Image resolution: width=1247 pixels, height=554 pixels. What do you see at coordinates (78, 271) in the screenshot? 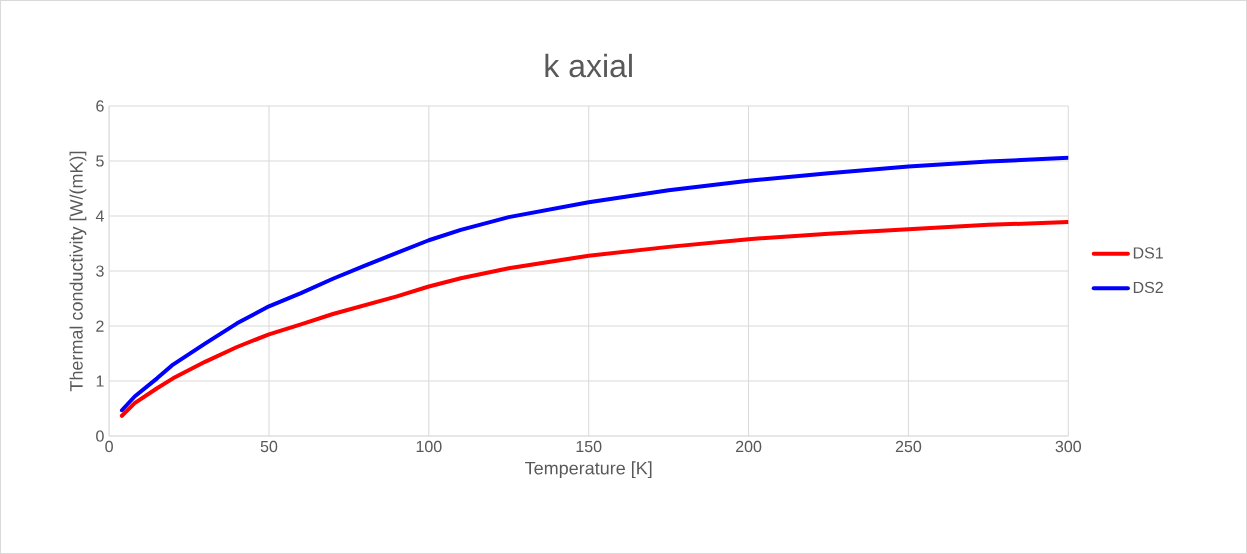
I see `y-axis-title: Thermal conductivity [W/(mK)]` at bounding box center [78, 271].